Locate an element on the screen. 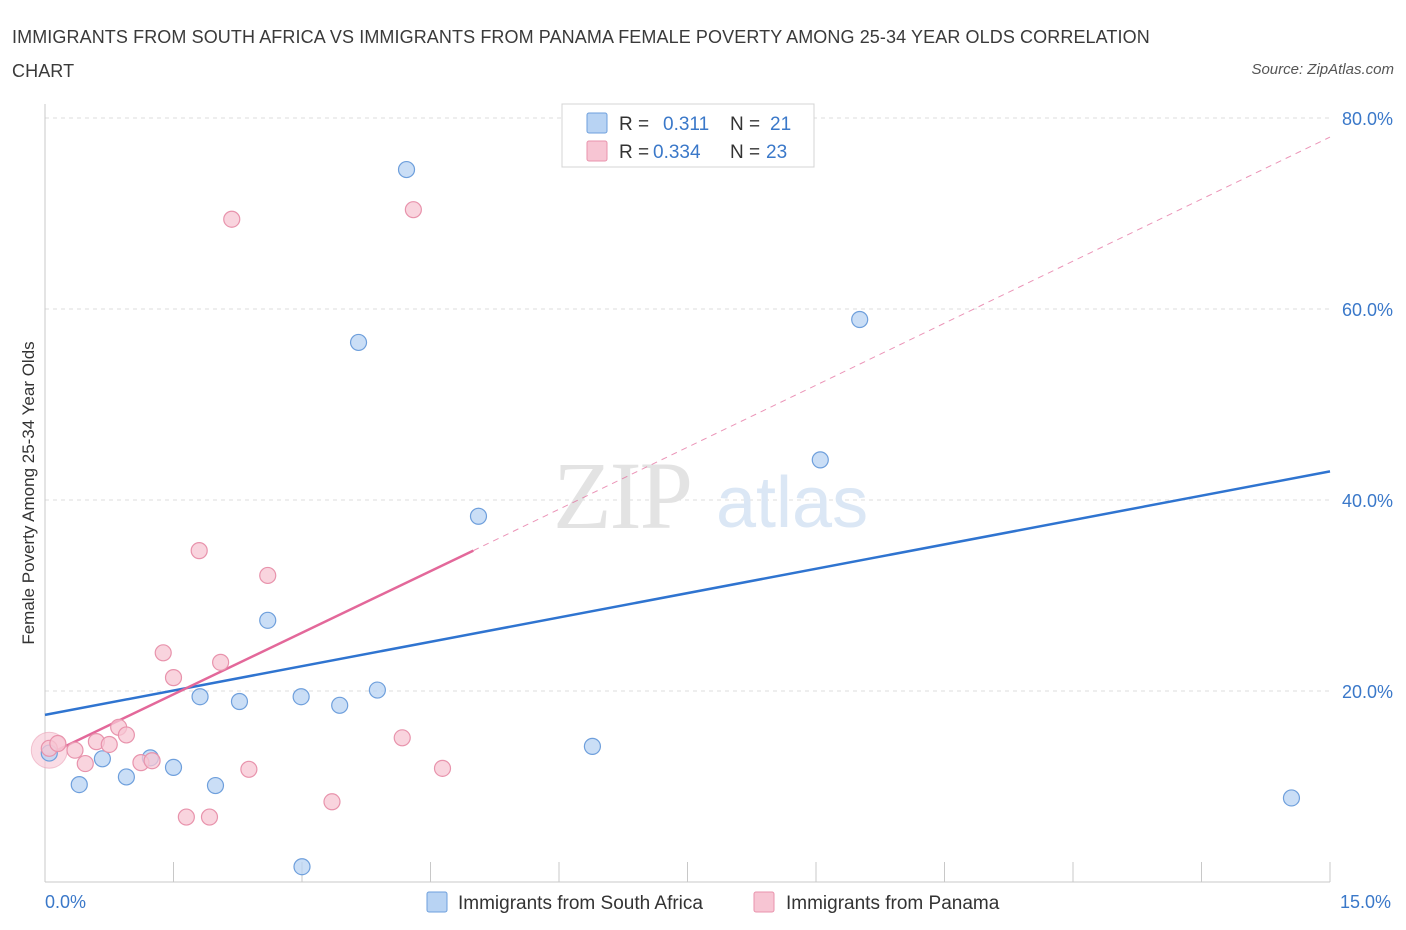 This screenshot has width=1406, height=930. x-tick-label-min: 0.0% is located at coordinates (65, 902).